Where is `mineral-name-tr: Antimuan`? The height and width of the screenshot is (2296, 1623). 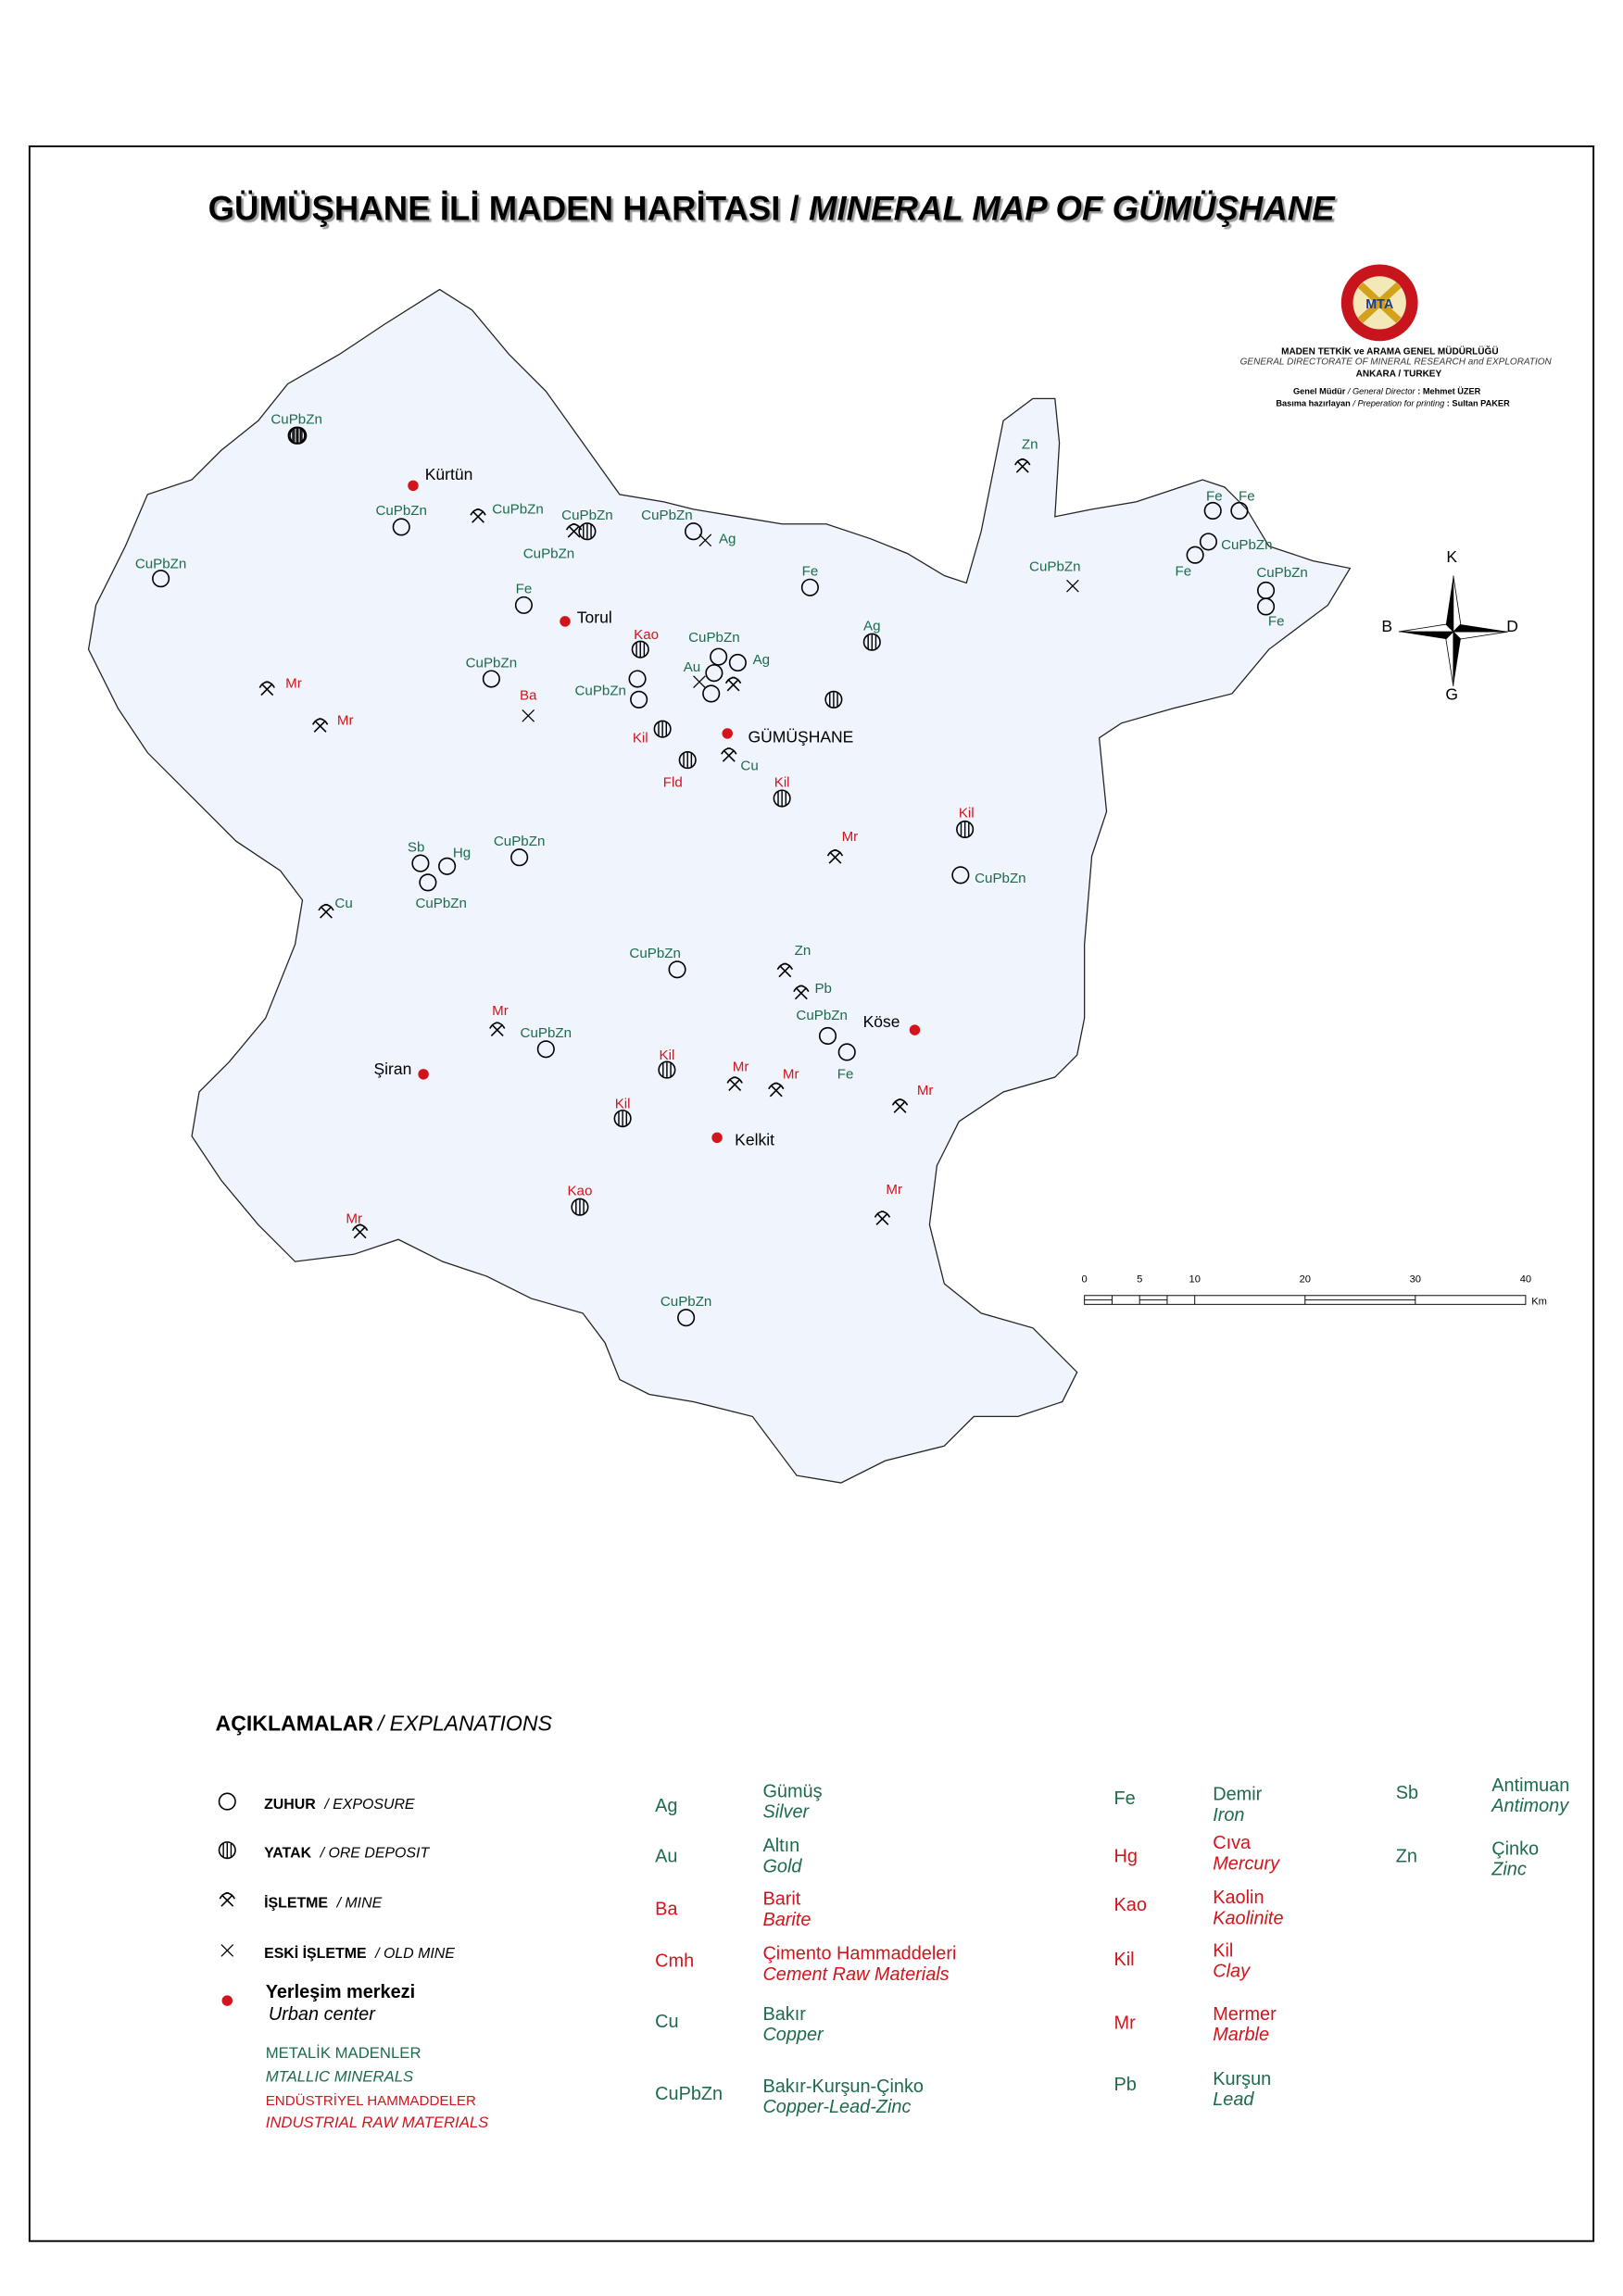 mineral-name-tr: Antimuan is located at coordinates (1530, 1785).